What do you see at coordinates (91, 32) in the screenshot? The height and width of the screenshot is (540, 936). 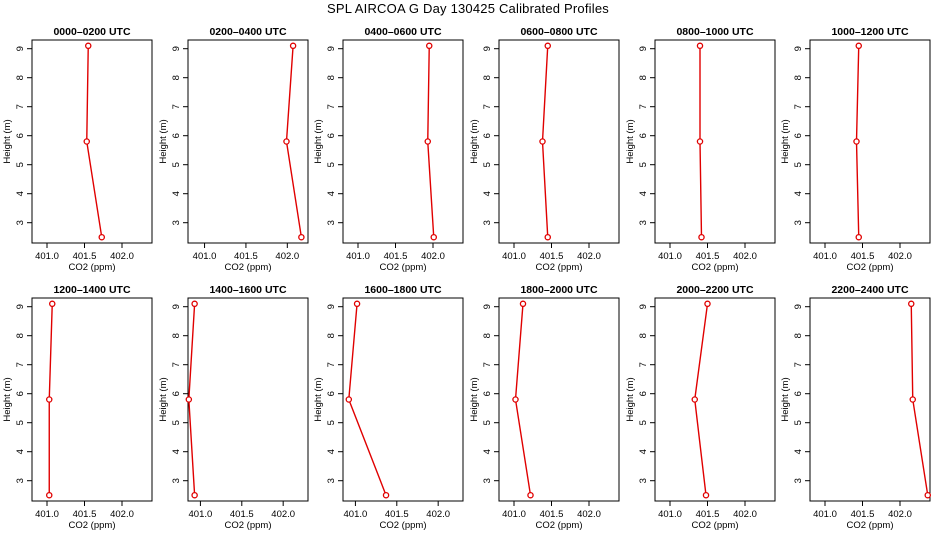 I see `panel-title: 0000–0200 UTC` at bounding box center [91, 32].